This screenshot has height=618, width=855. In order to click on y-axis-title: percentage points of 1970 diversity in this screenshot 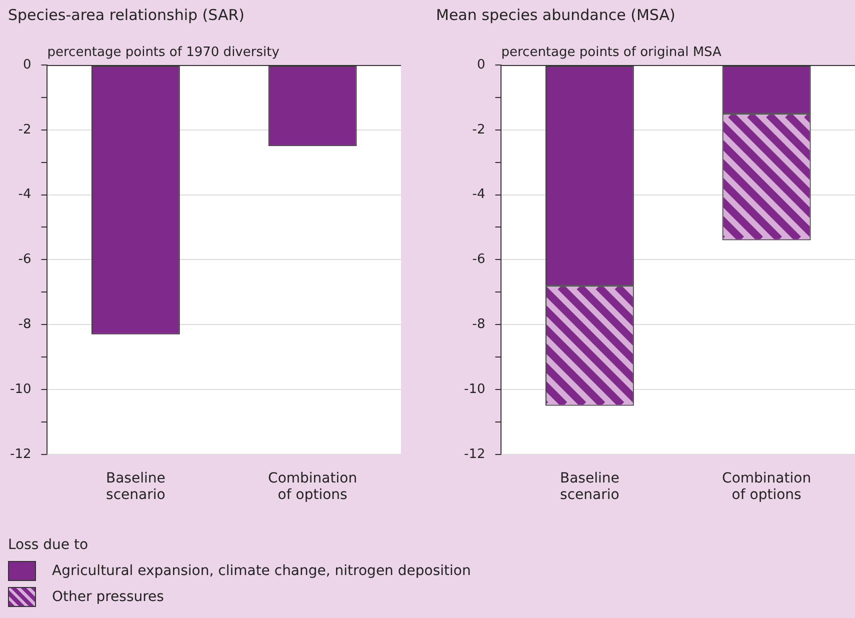, I will do `click(163, 52)`.